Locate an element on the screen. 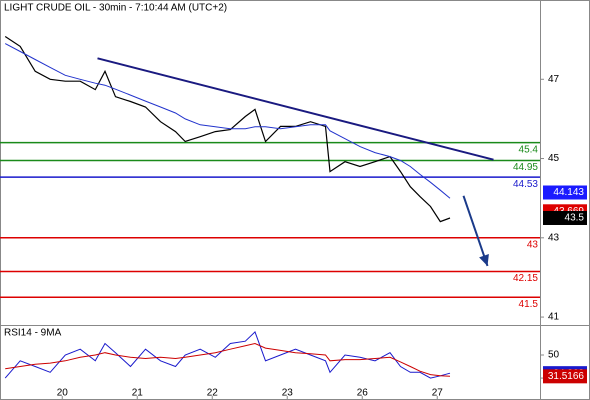 The height and width of the screenshot is (400, 590). x-tick-label: 23 is located at coordinates (288, 393).